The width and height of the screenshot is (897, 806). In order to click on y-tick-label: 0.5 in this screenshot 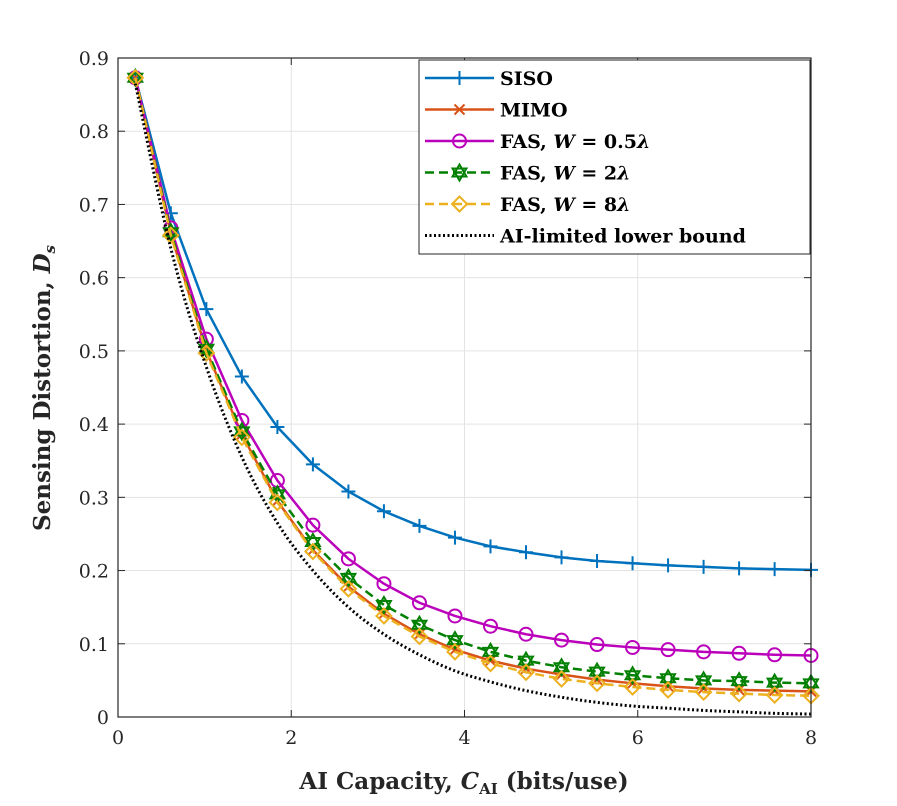, I will do `click(94, 352)`.